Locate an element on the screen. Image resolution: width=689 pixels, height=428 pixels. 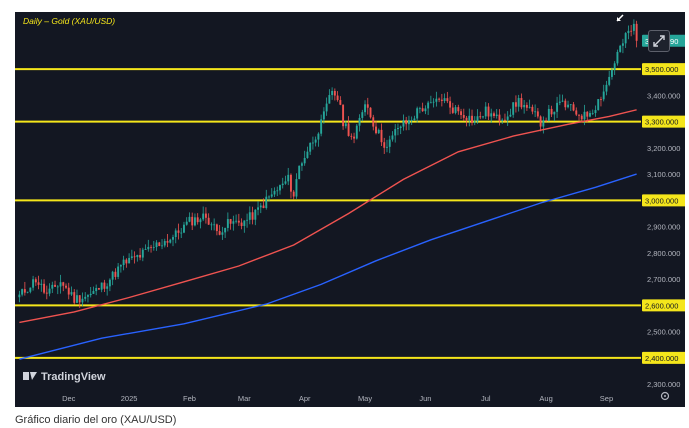
time-tick-label: Aug is located at coordinates (545, 398).